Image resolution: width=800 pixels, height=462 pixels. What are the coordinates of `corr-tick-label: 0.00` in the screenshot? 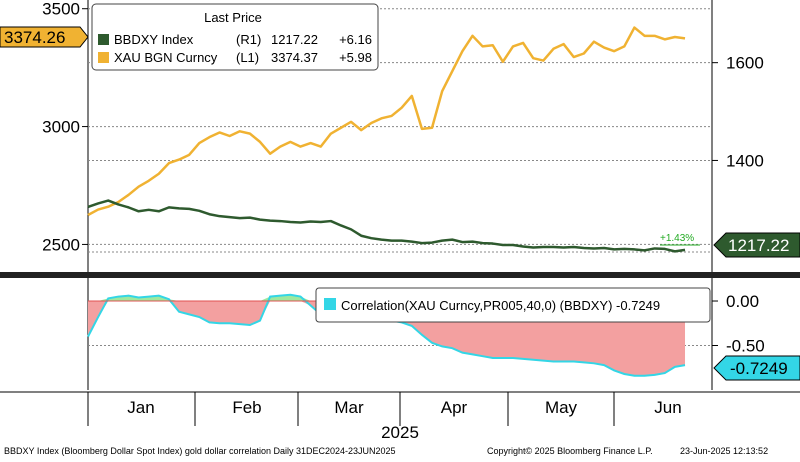 It's located at (742, 301).